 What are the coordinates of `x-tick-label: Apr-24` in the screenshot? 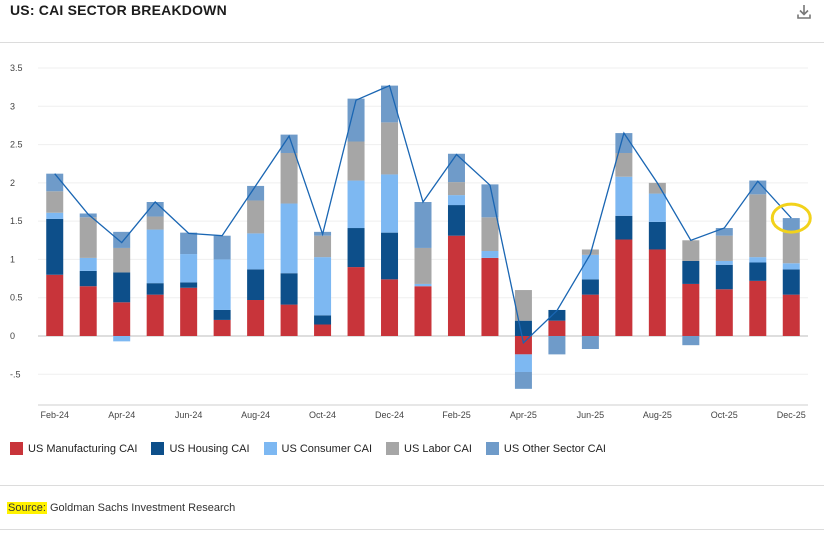 It's located at (121, 415).